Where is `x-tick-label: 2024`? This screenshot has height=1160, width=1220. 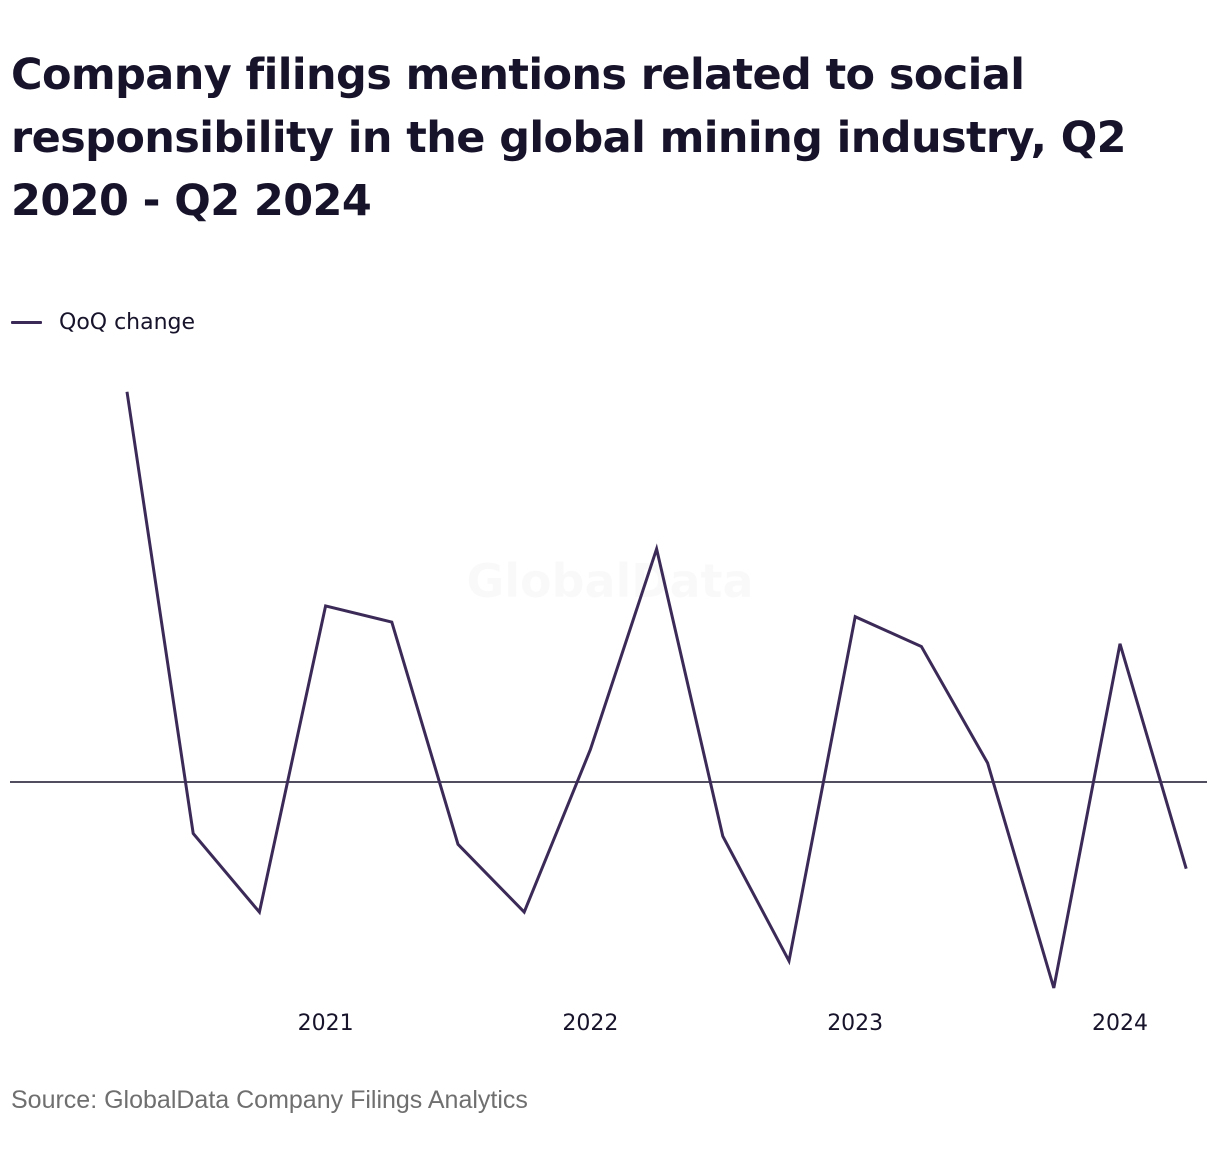 x-tick-label: 2024 is located at coordinates (1120, 1023).